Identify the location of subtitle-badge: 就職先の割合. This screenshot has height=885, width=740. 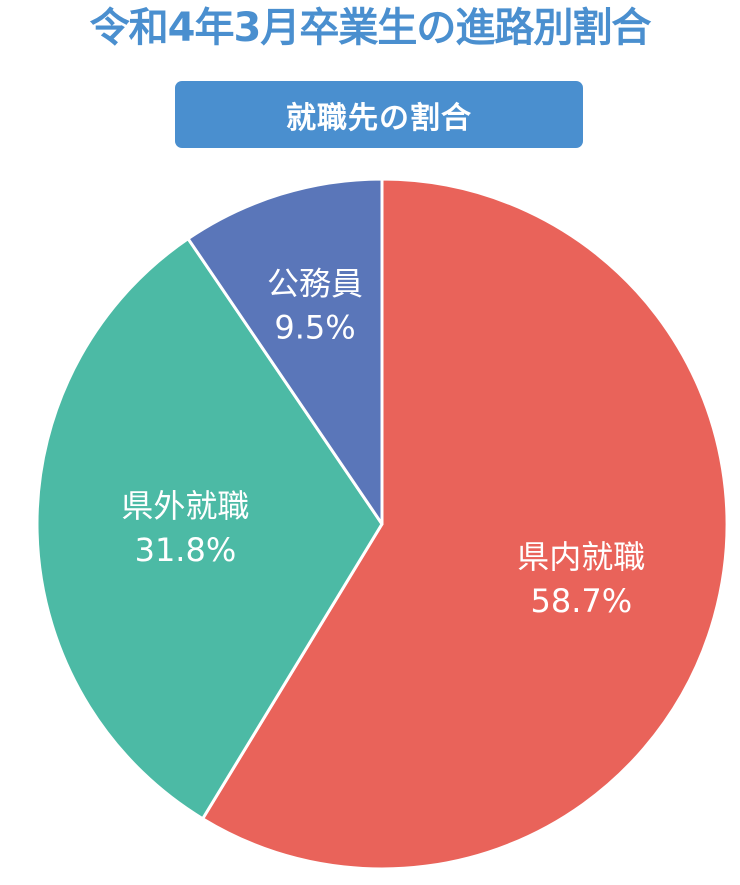
(379, 114).